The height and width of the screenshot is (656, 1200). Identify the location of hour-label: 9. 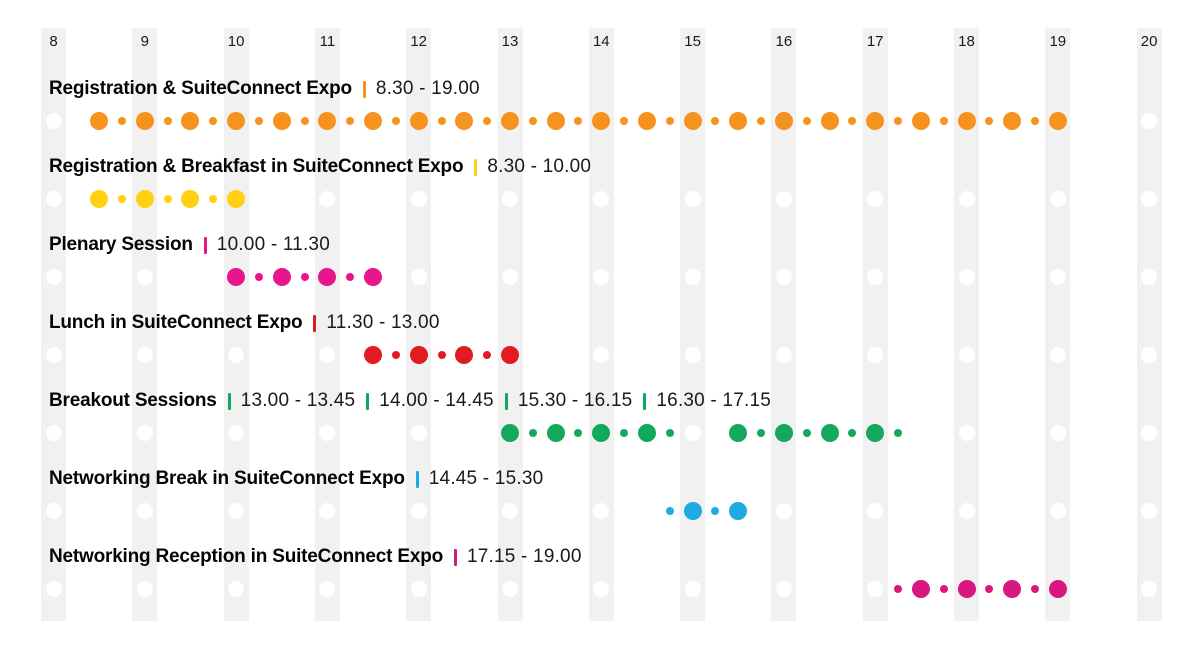
(144, 41).